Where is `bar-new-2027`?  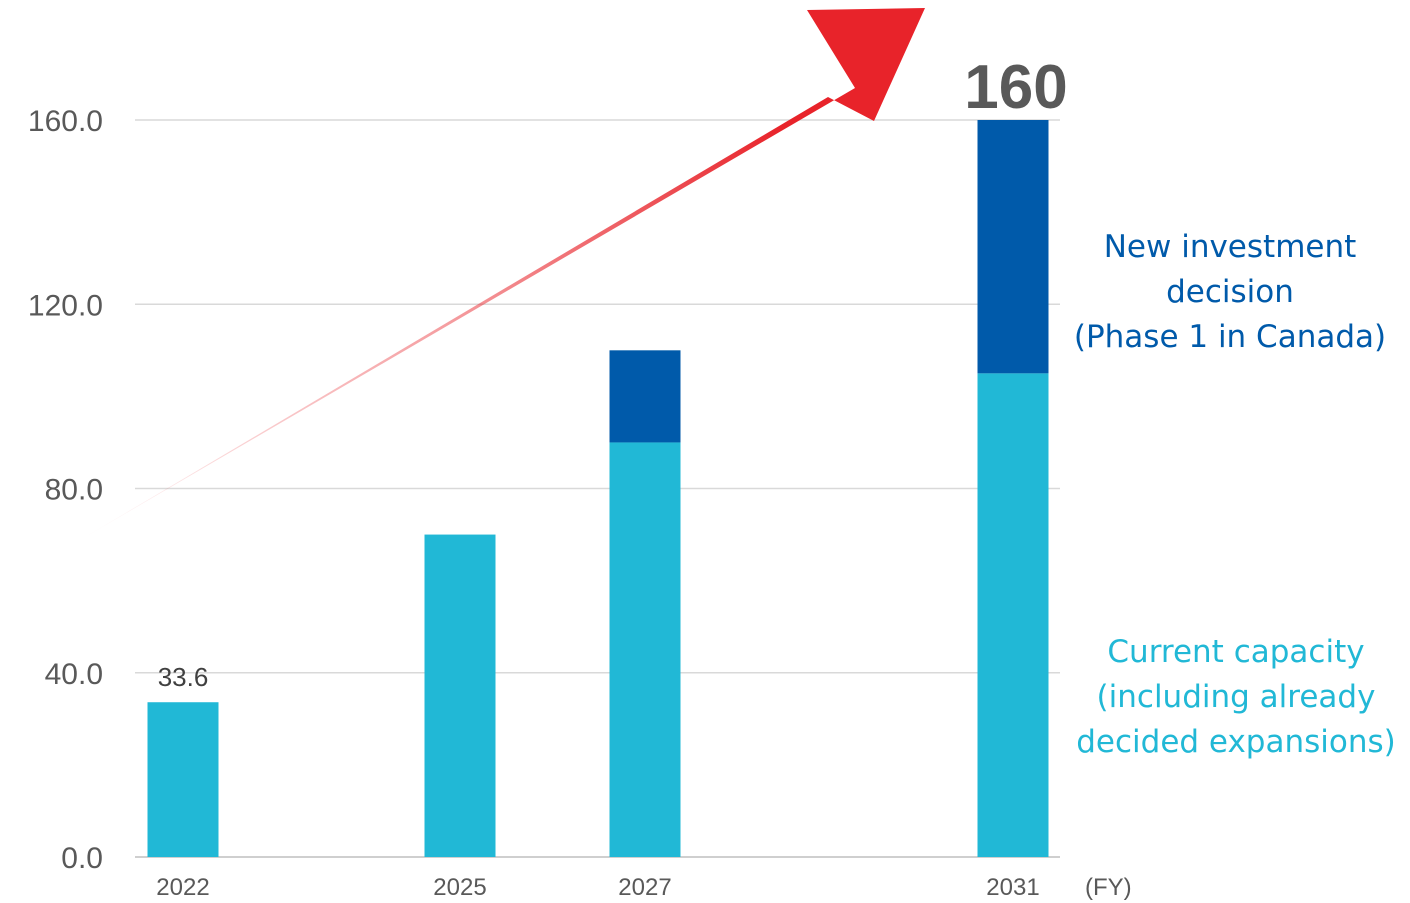
bar-new-2027 is located at coordinates (645, 396).